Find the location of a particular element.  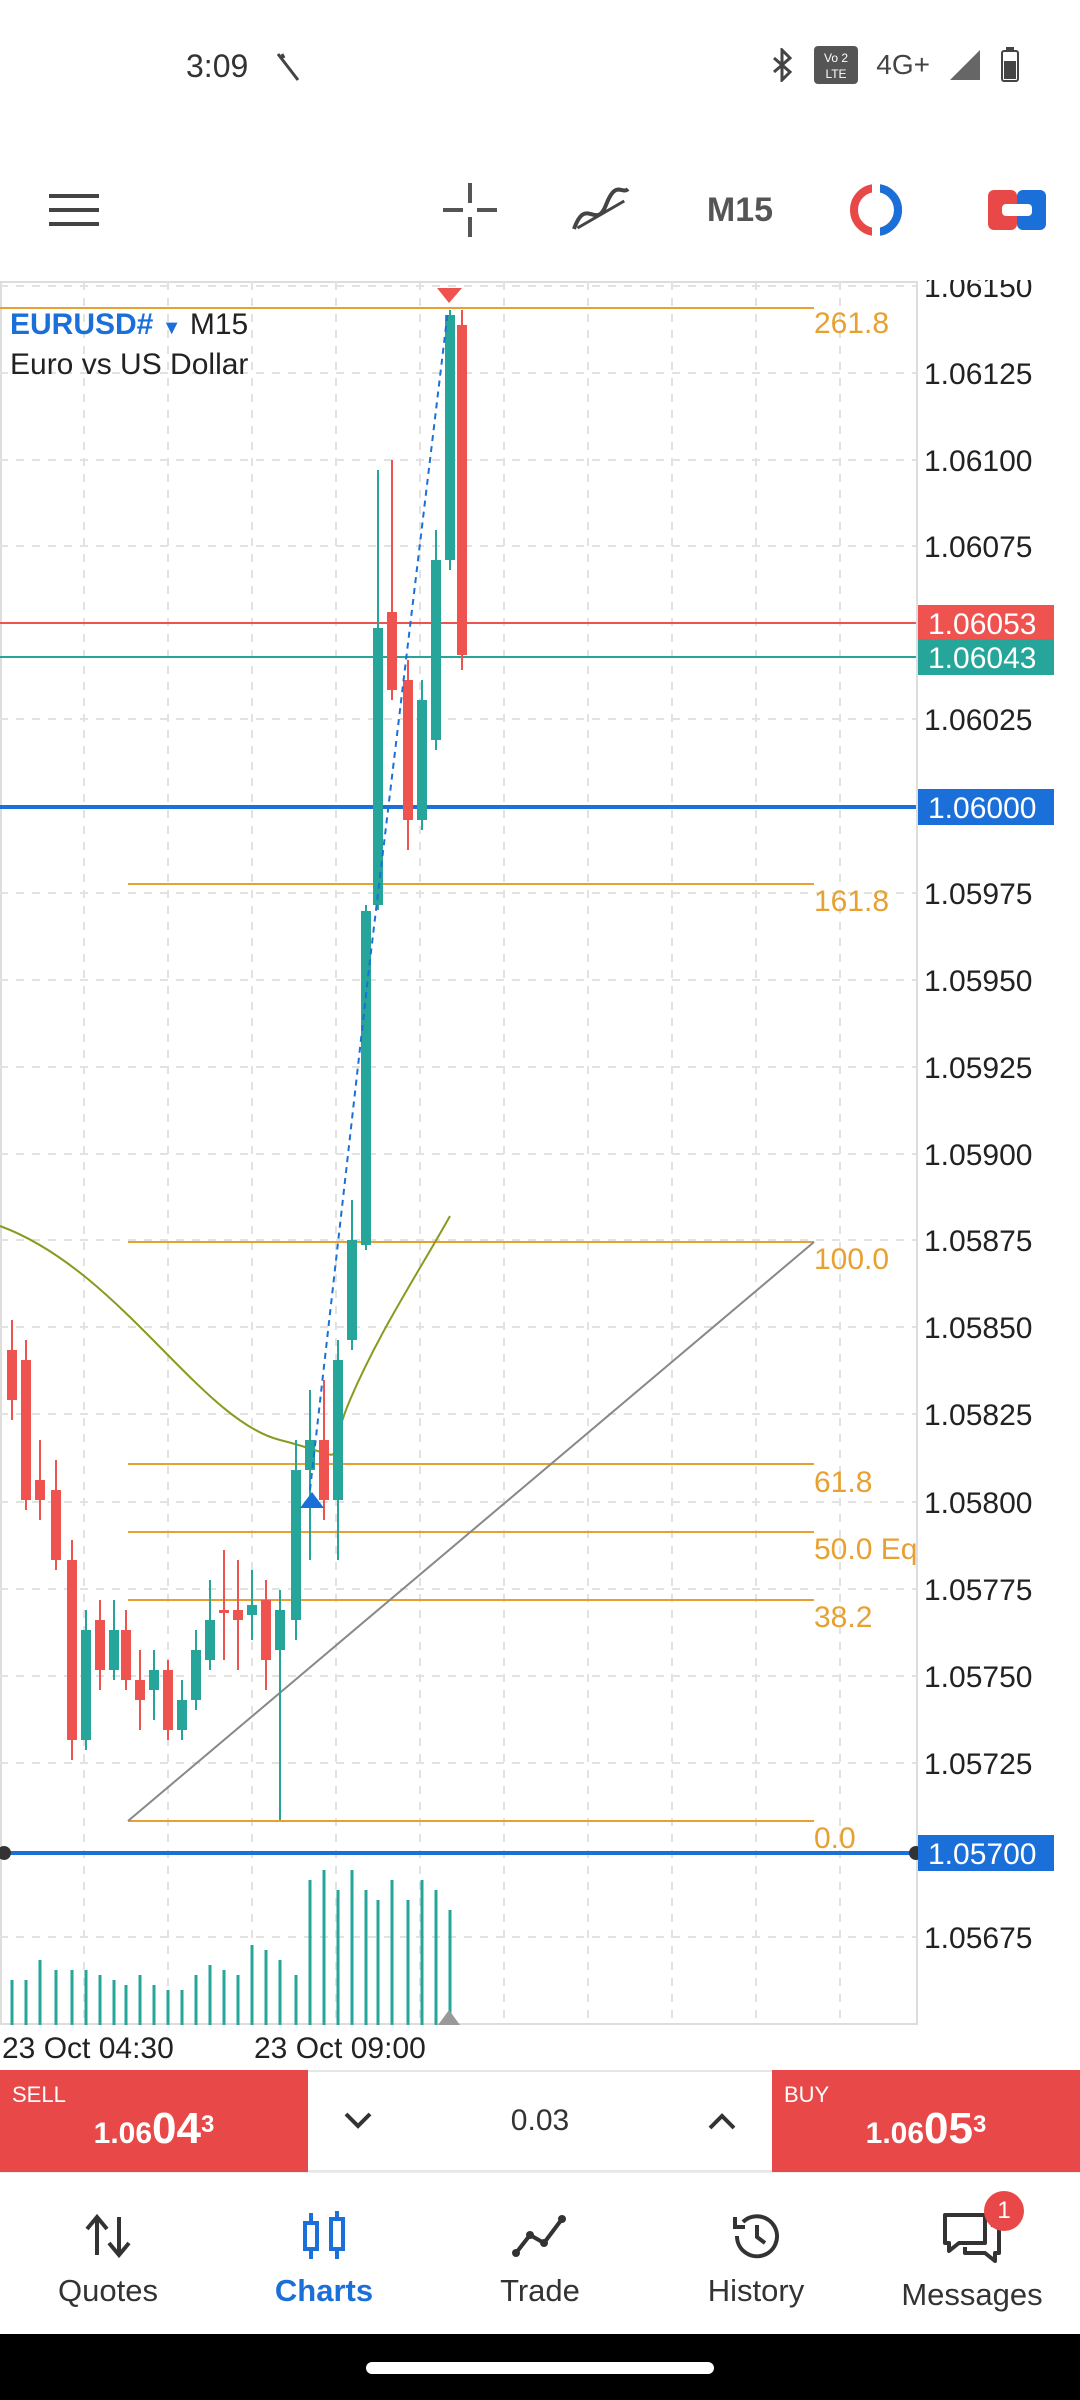

crosshair-button is located at coordinates (470, 210).